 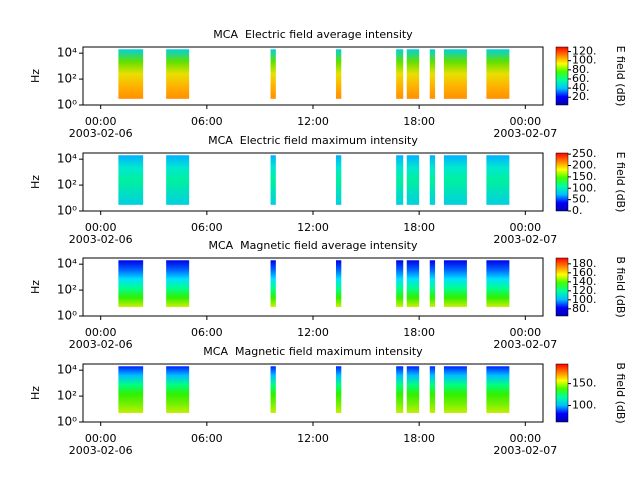 What do you see at coordinates (581, 308) in the screenshot?
I see `colorbar-tick-label: 80.` at bounding box center [581, 308].